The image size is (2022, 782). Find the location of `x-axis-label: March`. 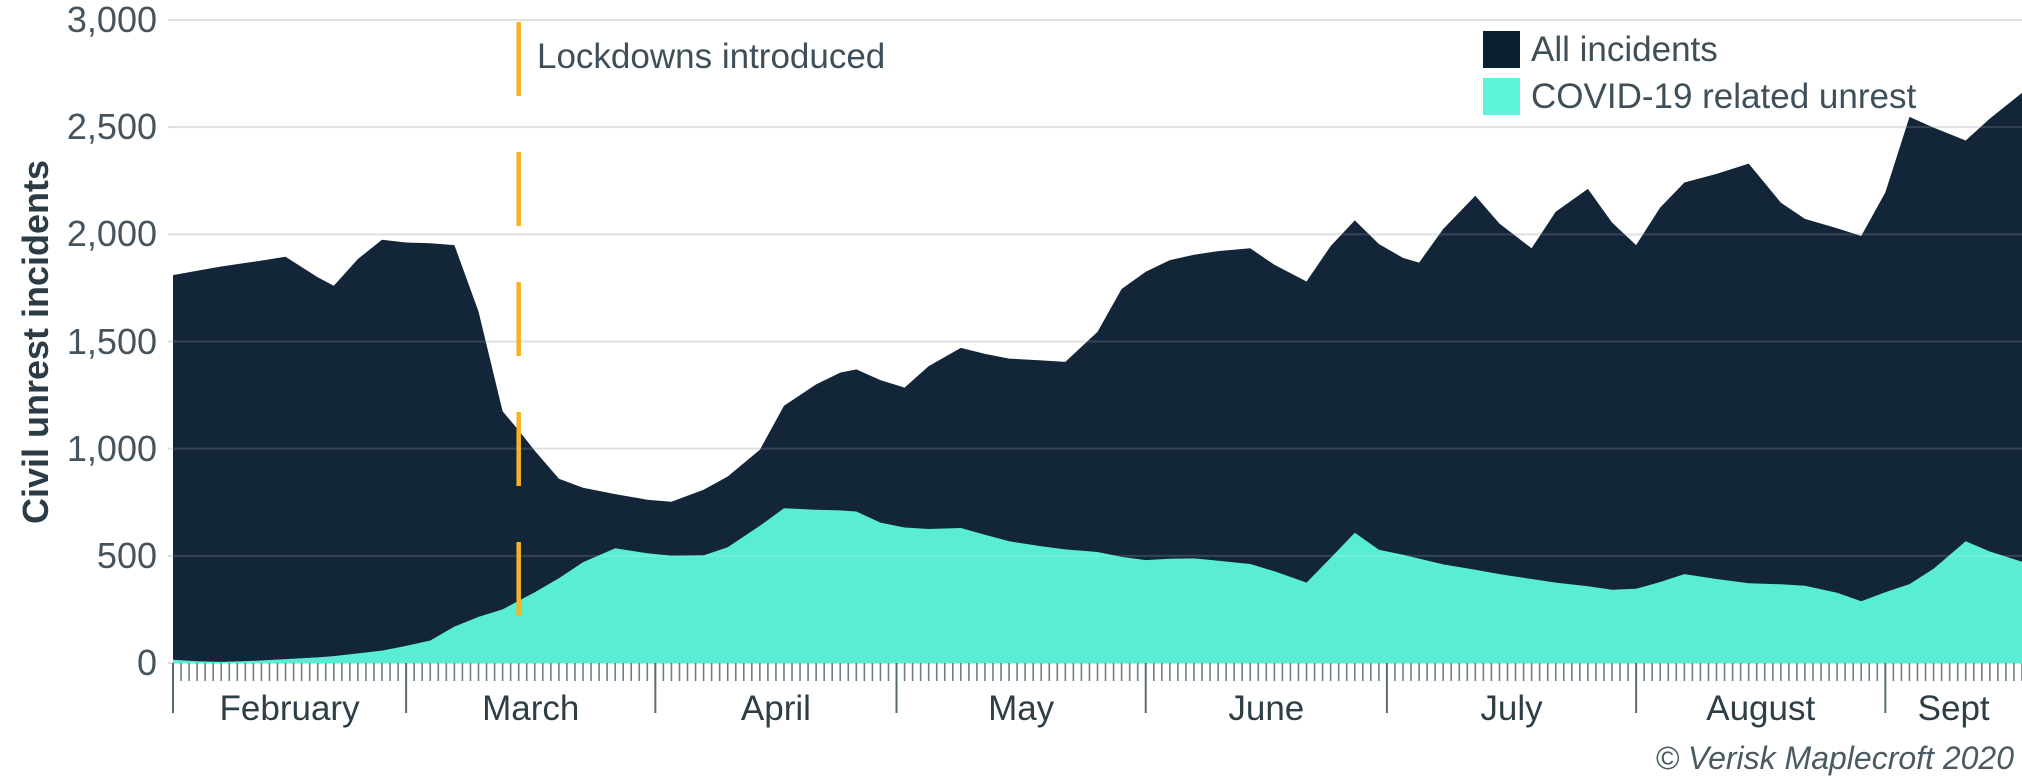

x-axis-label: March is located at coordinates (531, 708).